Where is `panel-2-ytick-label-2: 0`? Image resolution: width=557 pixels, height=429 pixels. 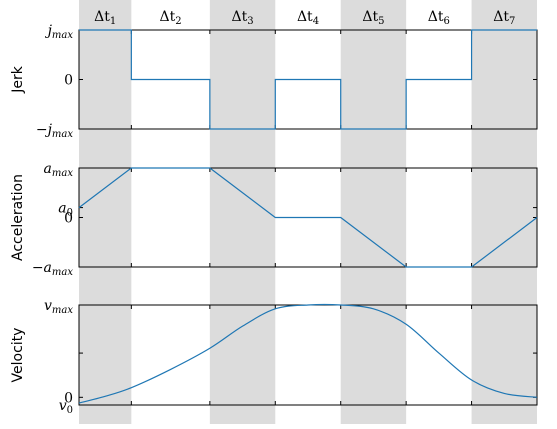 panel-2-ytick-label-2: 0 is located at coordinates (68, 219).